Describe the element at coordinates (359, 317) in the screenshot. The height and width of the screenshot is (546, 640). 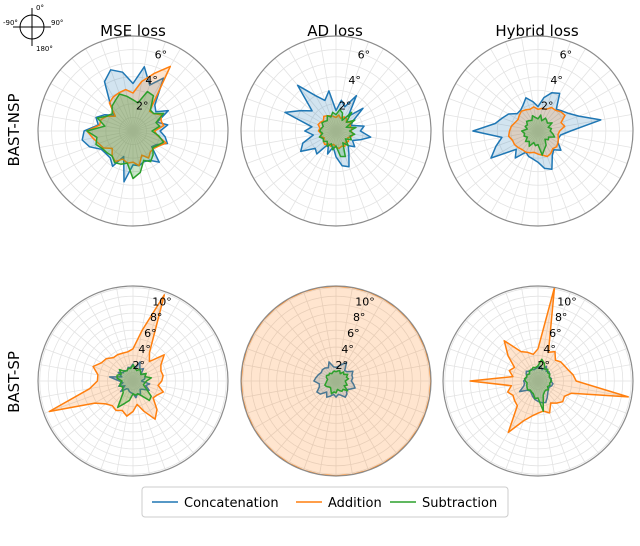
I see `radial-tick-label: 8°` at that location.